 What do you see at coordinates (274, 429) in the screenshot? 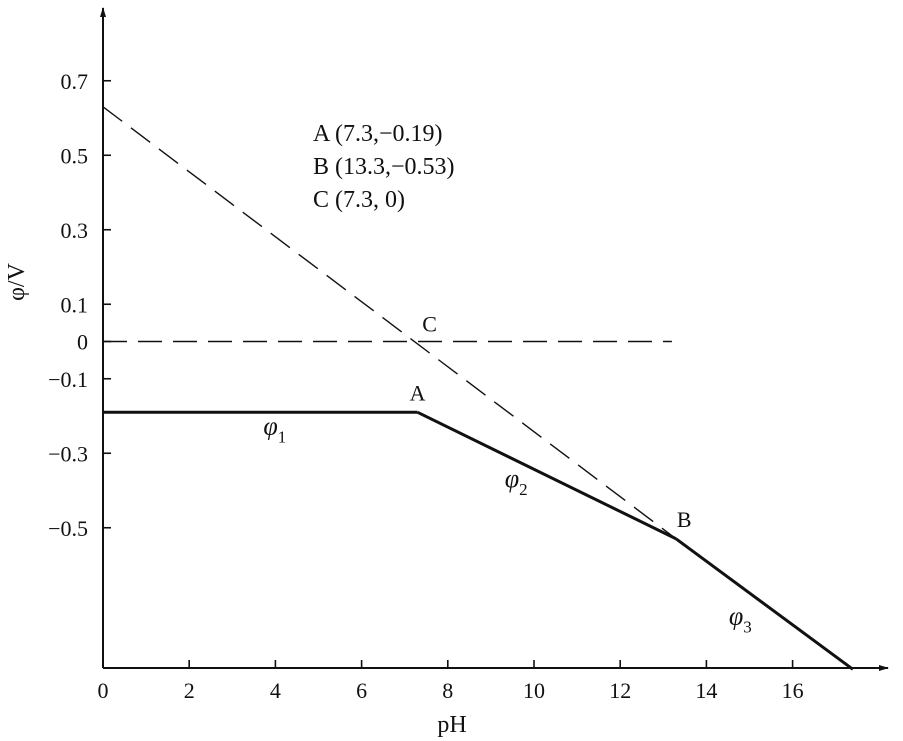
I see `curve-label: φ1` at bounding box center [274, 429].